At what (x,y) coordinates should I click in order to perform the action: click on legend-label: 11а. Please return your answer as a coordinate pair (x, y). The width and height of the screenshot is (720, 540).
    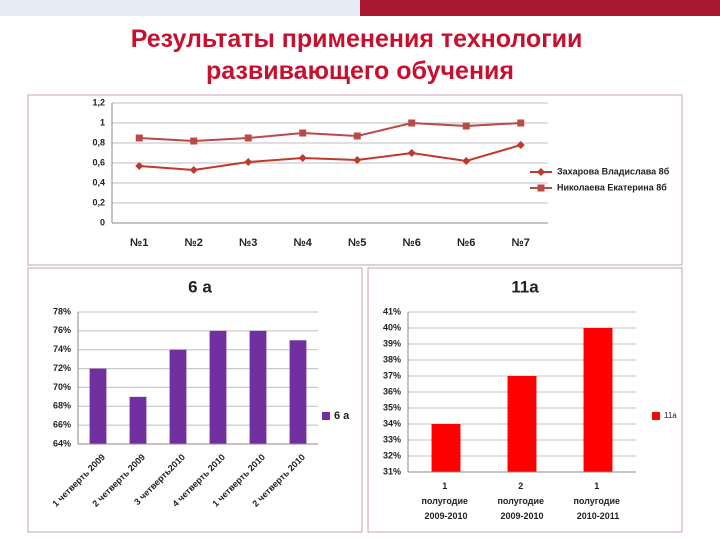
    Looking at the image, I should click on (670, 415).